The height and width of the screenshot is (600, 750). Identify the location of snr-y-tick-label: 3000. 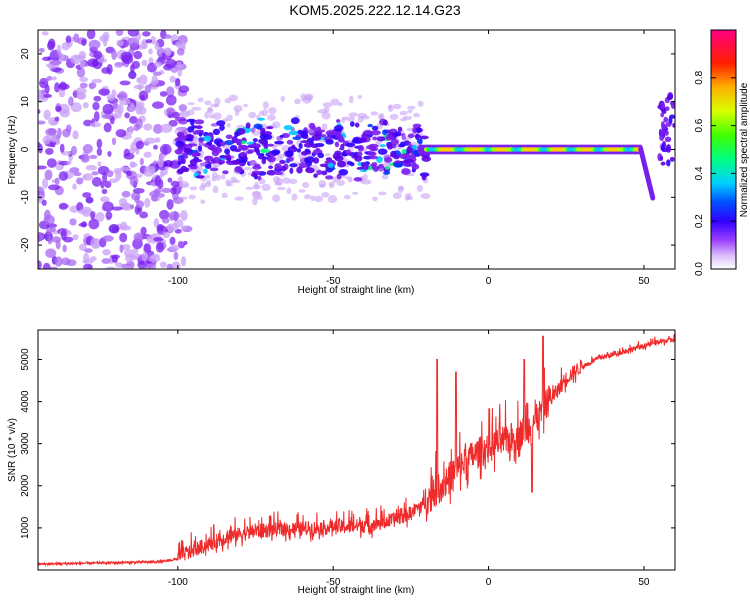
(25, 443).